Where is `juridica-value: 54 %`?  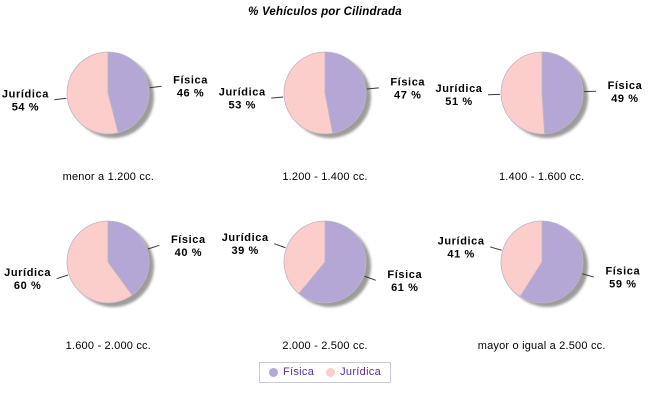 juridica-value: 54 % is located at coordinates (25, 107).